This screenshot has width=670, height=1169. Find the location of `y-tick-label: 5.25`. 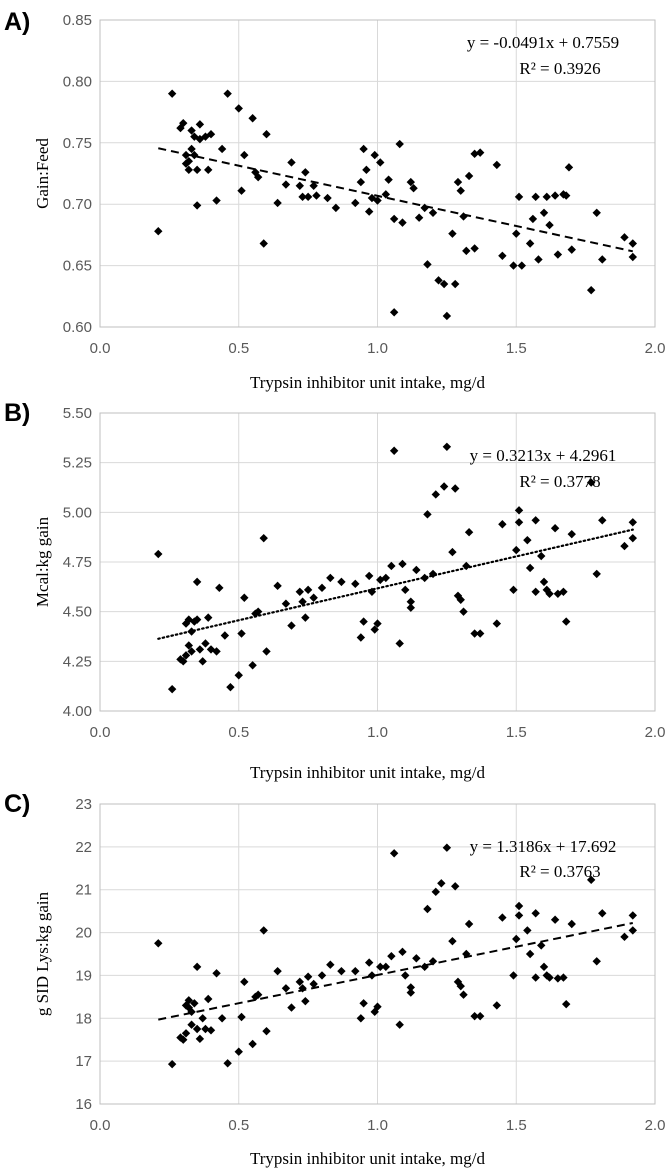

y-tick-label: 5.25 is located at coordinates (77, 463).